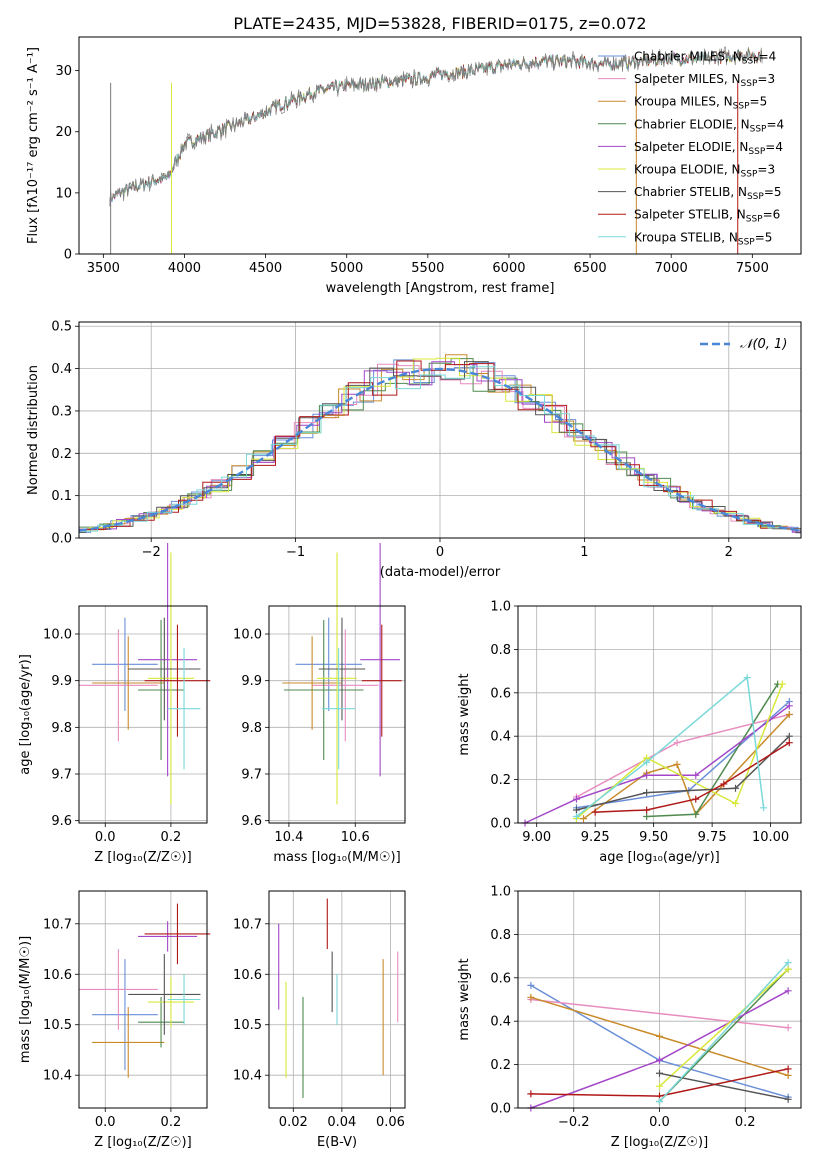  Describe the element at coordinates (703, 238) in the screenshot. I see `legend-label: Kroupa STELIB, NSSP=5` at that location.